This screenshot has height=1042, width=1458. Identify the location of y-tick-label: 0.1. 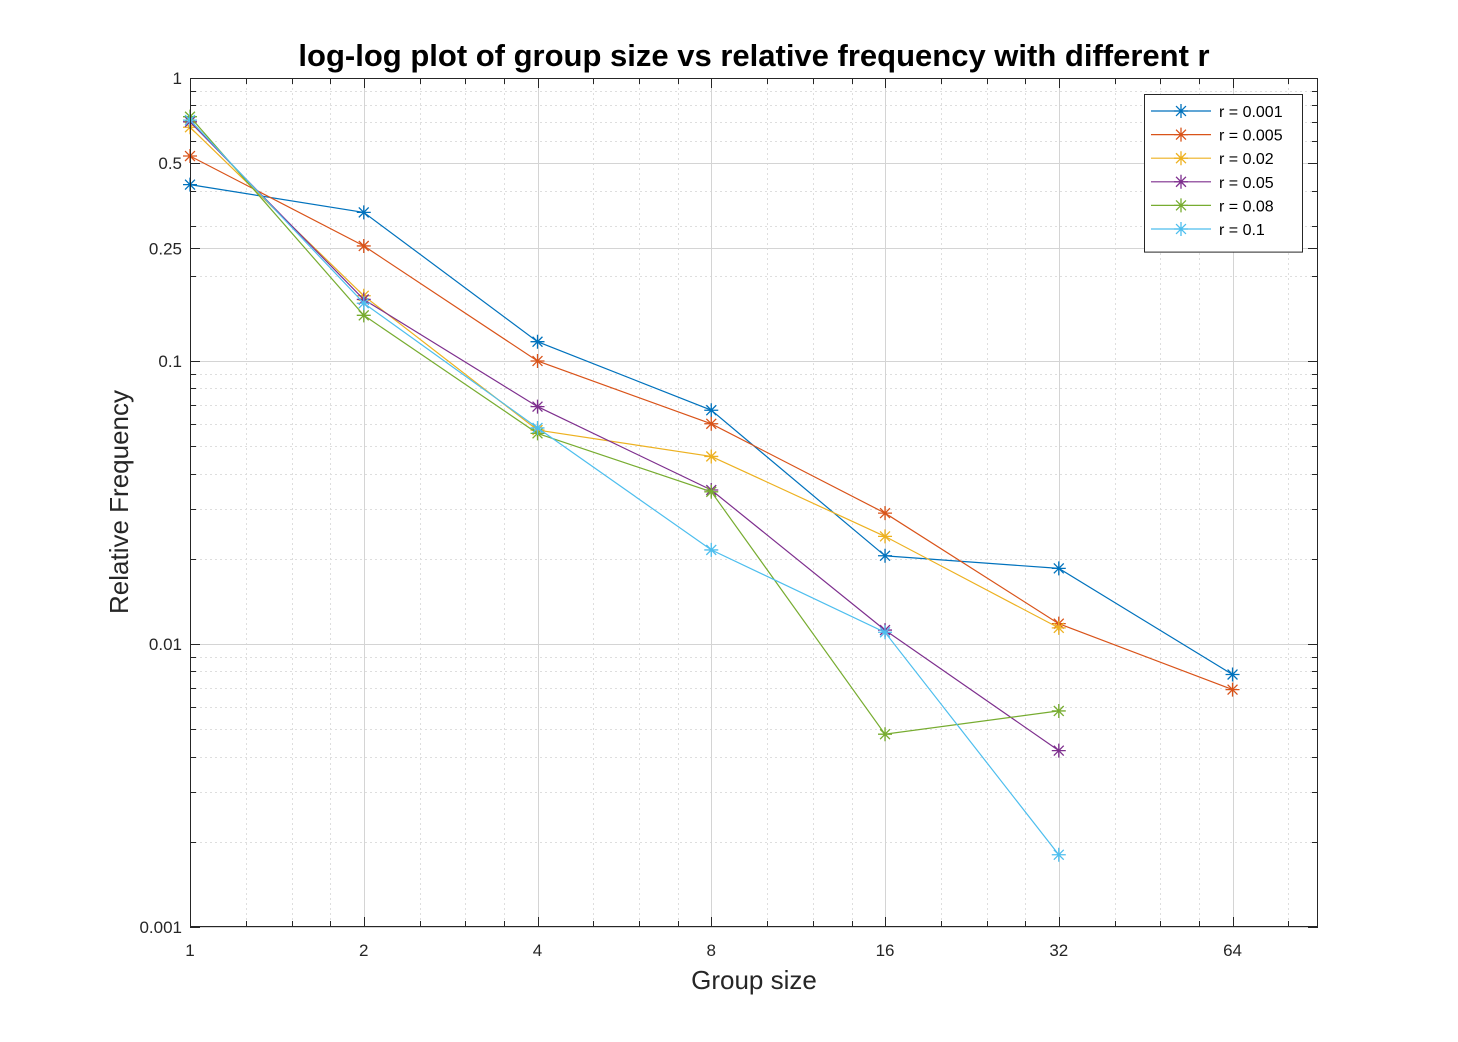
(170, 361).